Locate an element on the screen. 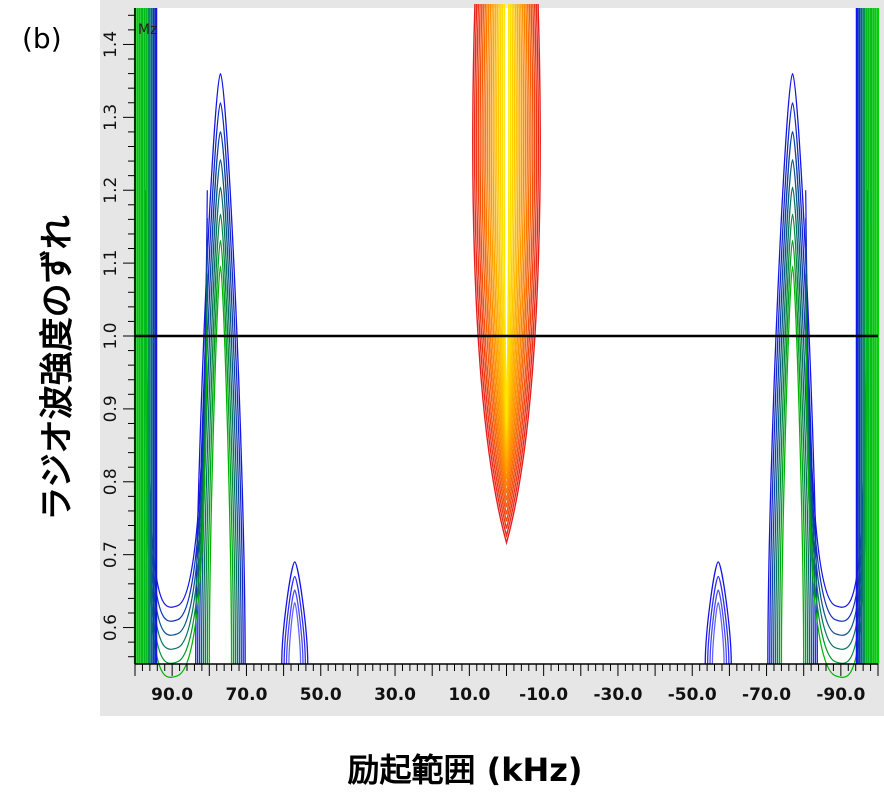  x-tick-label: -30.0 is located at coordinates (617, 695).